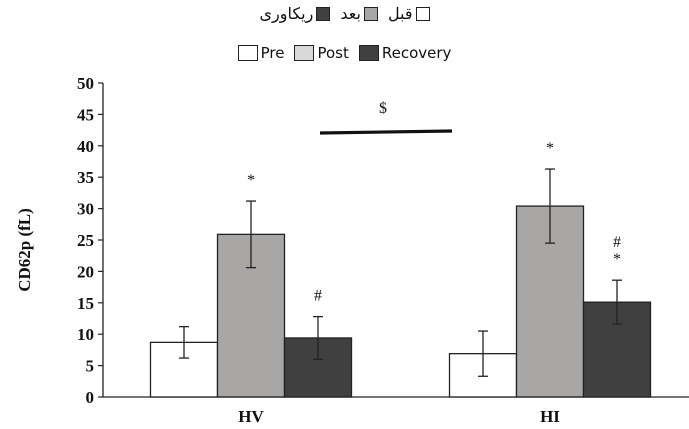 The height and width of the screenshot is (429, 689). What do you see at coordinates (286, 13) in the screenshot?
I see `legend-label-recovery-fa: ریکاوری` at bounding box center [286, 13].